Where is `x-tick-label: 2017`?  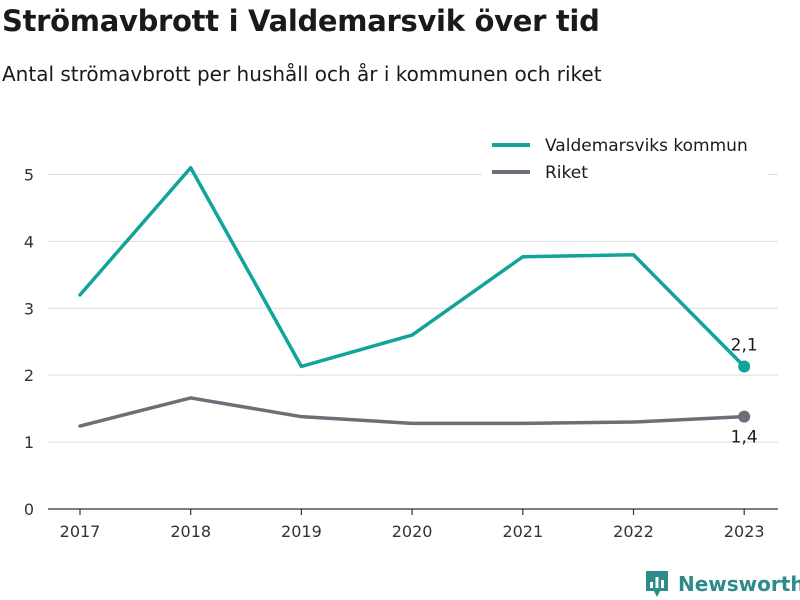 x-tick-label: 2017 is located at coordinates (80, 531).